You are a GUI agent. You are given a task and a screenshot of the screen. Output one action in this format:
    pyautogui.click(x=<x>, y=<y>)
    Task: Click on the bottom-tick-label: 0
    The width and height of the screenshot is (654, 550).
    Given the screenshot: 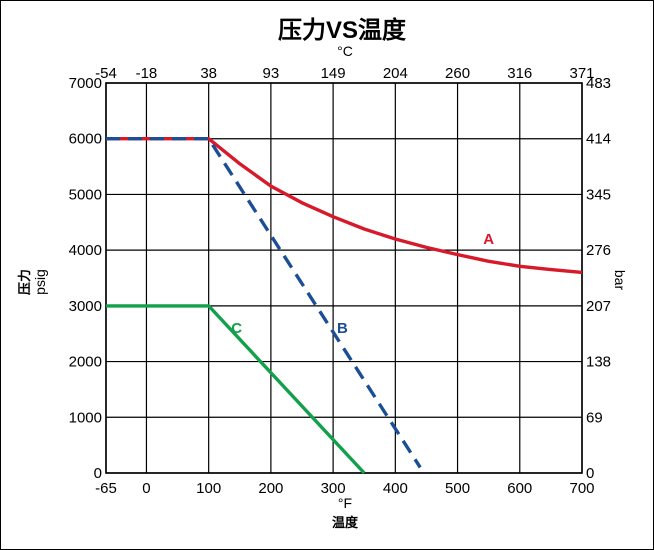 What is the action you would take?
    pyautogui.click(x=146, y=488)
    